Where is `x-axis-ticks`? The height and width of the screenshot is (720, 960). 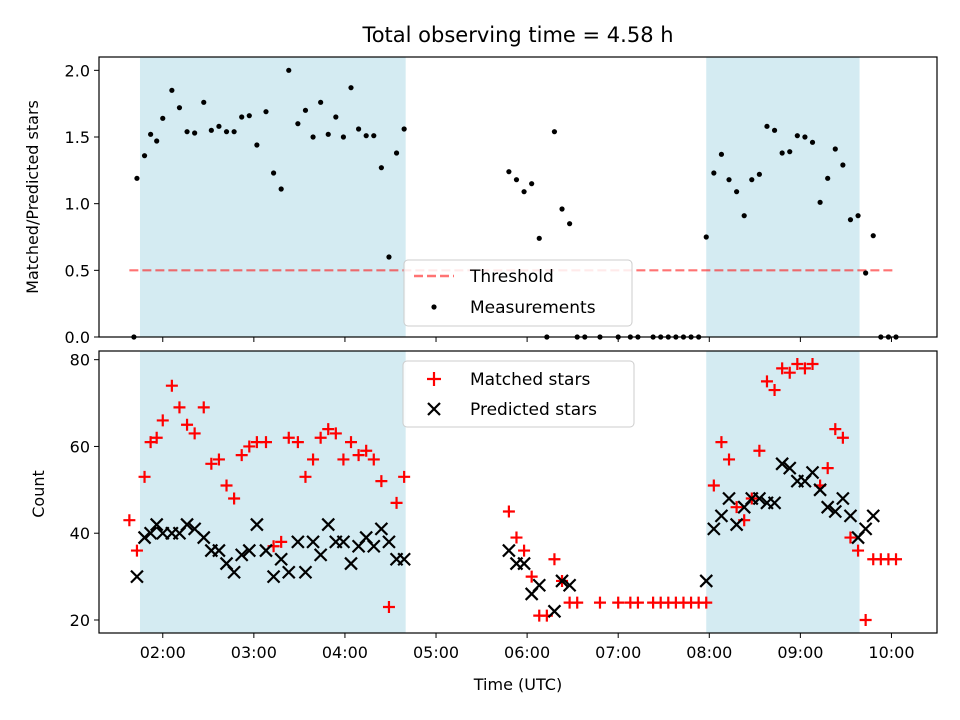
x-axis-ticks is located at coordinates (527, 339).